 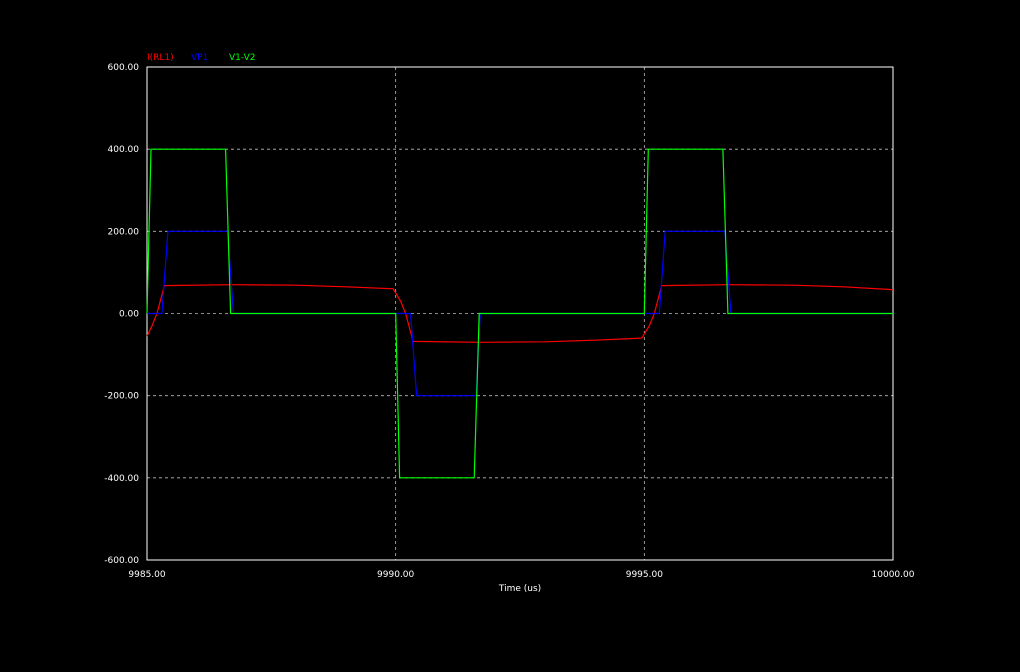 I want to click on x-axis-tick-labels: 9985.00 9990.00 9995.00 10000.00, so click(x=521, y=575).